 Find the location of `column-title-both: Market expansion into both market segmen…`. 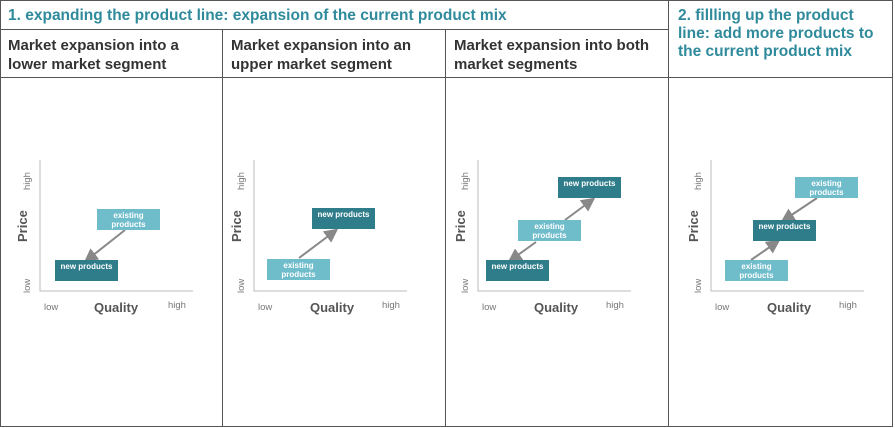

column-title-both: Market expansion into both market segmen… is located at coordinates (552, 55).